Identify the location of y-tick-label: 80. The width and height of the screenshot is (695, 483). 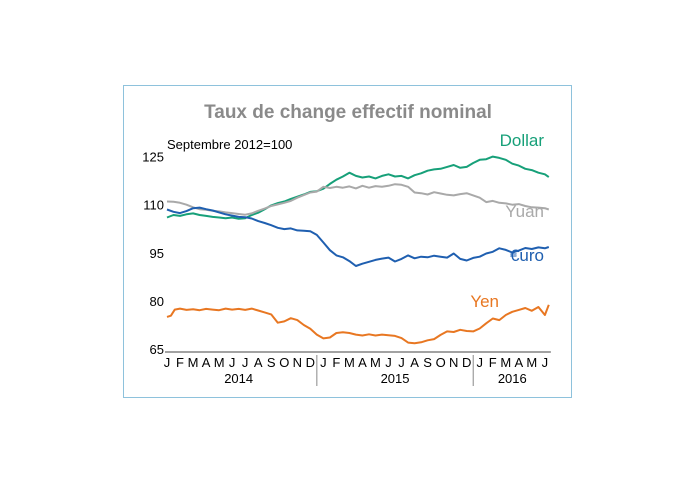
(157, 301).